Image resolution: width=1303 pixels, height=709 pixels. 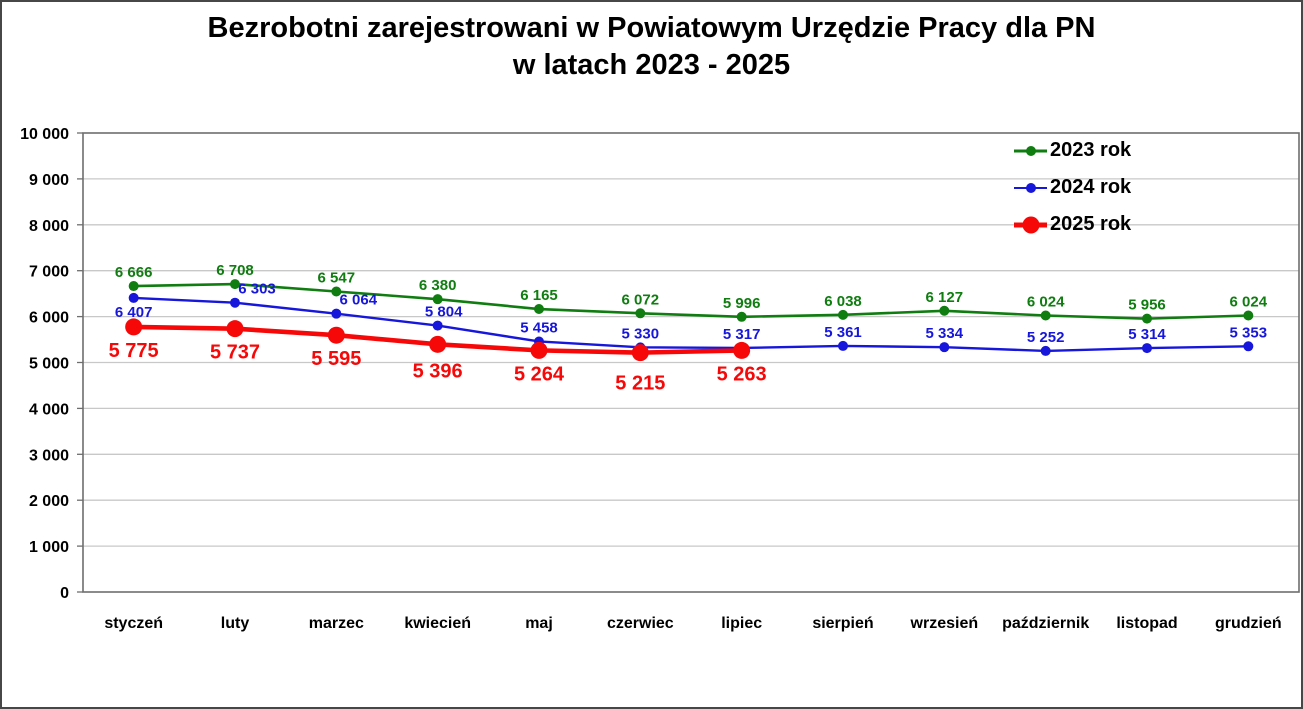 What do you see at coordinates (336, 623) in the screenshot?
I see `x-axis-label: marzec` at bounding box center [336, 623].